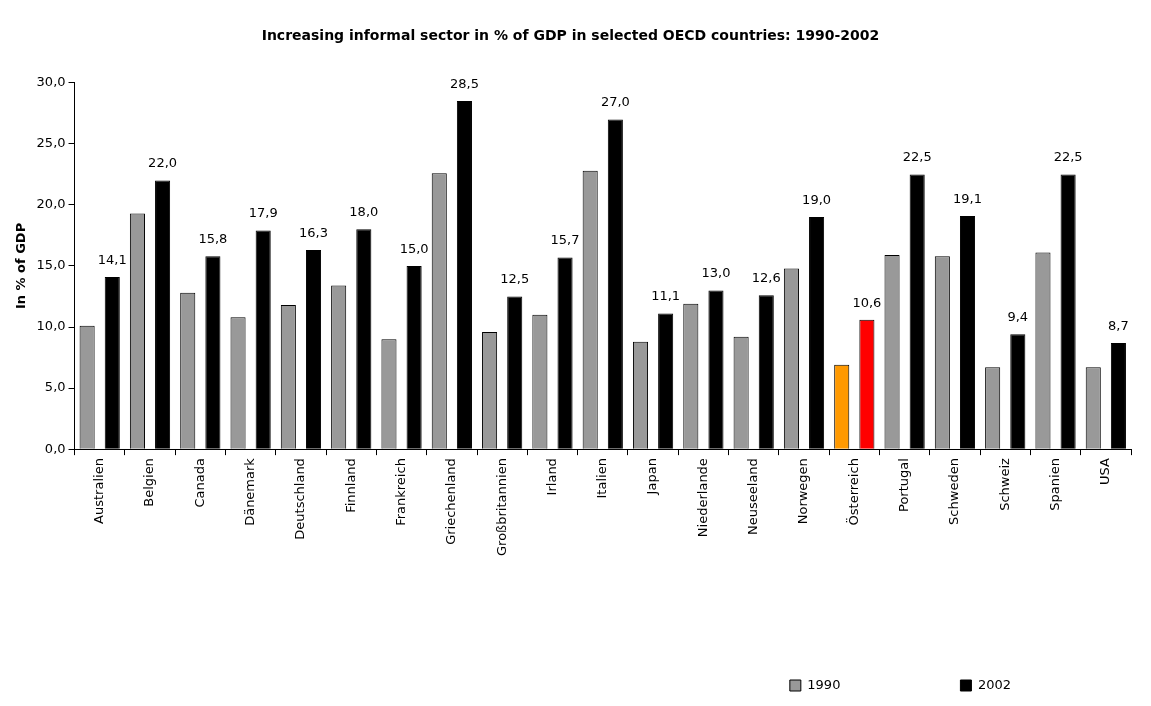 Image resolution: width=1151 pixels, height=706 pixels. What do you see at coordinates (451, 501) in the screenshot?
I see `x-tick-label: Griechenland` at bounding box center [451, 501].